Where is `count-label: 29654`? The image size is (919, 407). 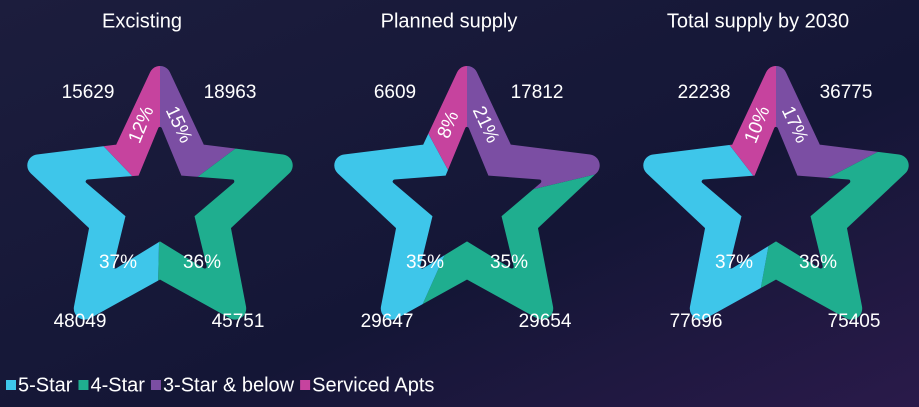 count-label: 29654 is located at coordinates (545, 321).